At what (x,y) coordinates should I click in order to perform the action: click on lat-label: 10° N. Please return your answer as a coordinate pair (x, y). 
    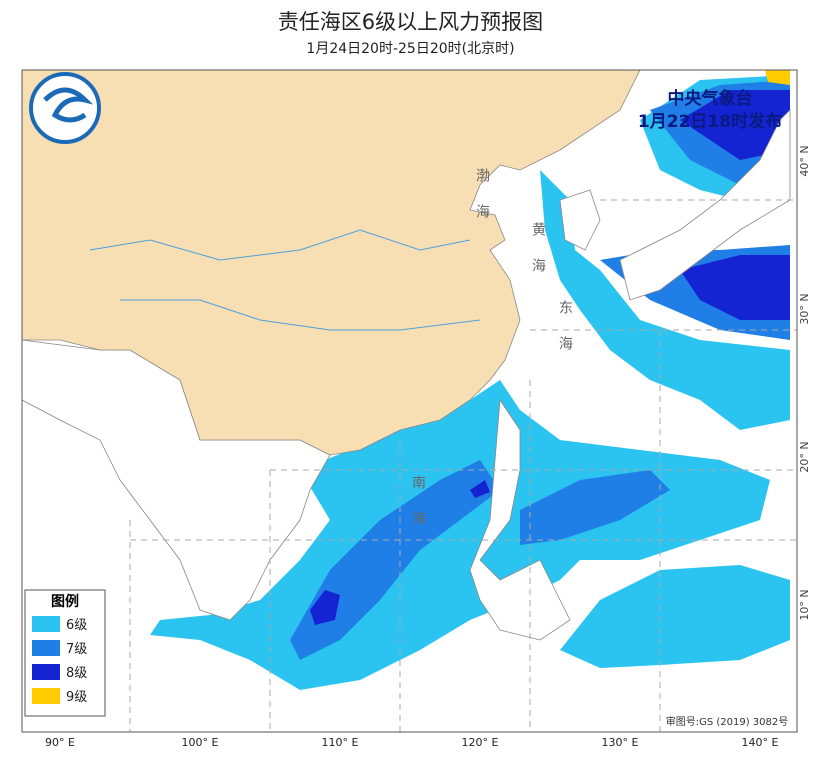
    Looking at the image, I should click on (804, 604).